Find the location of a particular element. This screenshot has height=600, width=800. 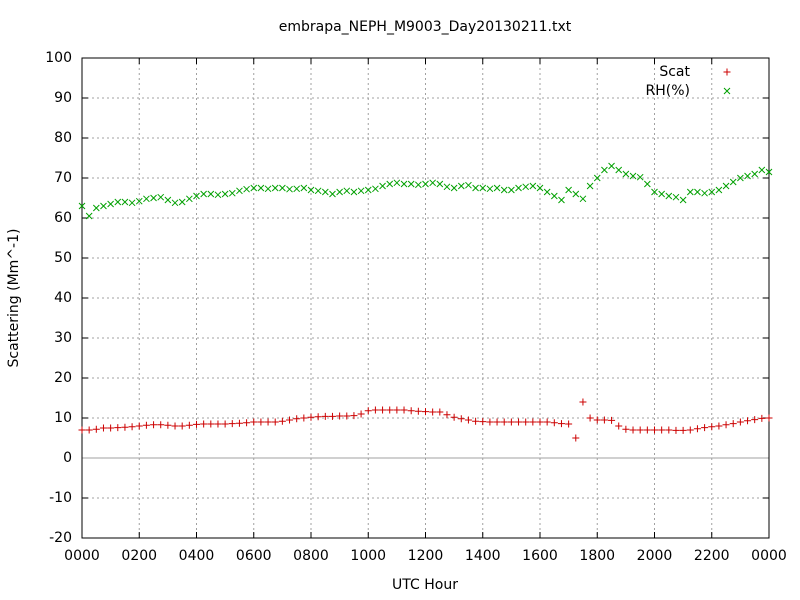

x-tick-label: 0800 is located at coordinates (311, 556).